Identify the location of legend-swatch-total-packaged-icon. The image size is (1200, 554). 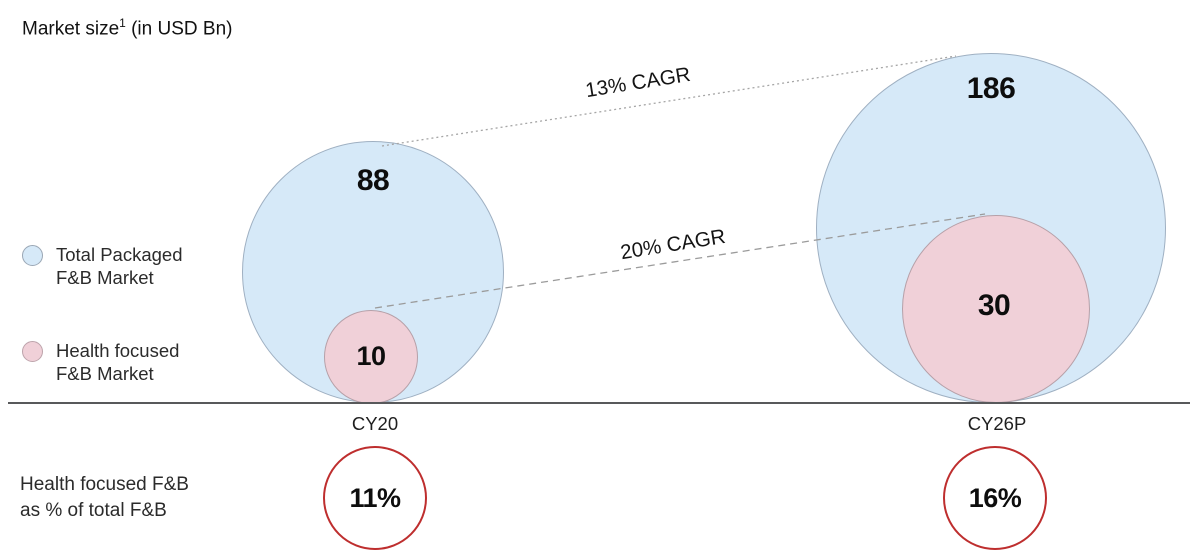
(32, 255).